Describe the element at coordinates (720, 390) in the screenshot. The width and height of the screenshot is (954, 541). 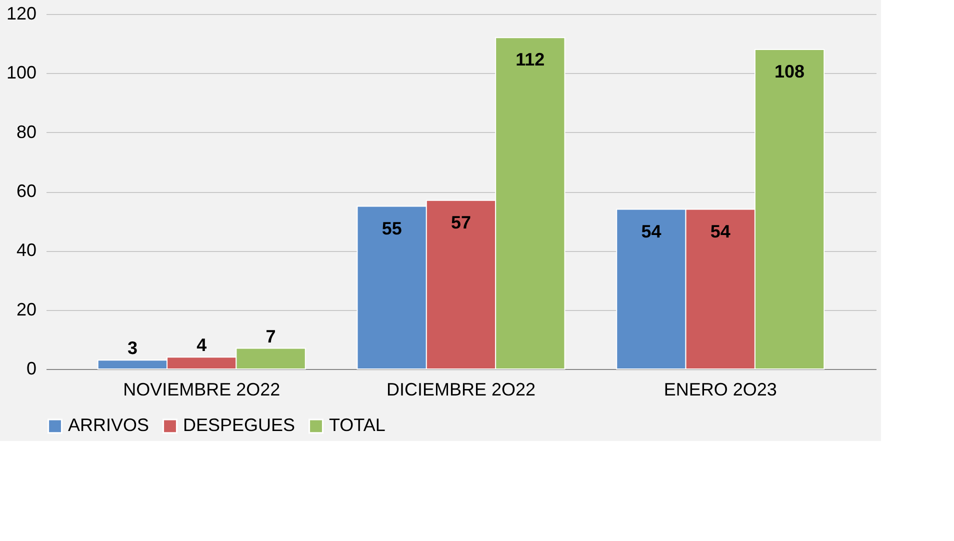
I see `x-tick-label: ENERO 2O23` at that location.